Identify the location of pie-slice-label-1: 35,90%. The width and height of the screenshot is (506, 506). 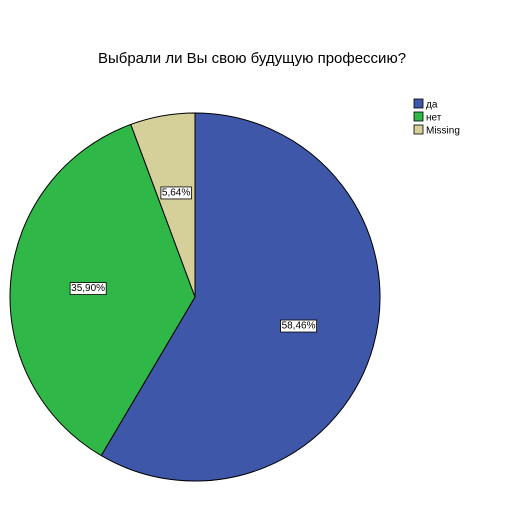
(88, 288).